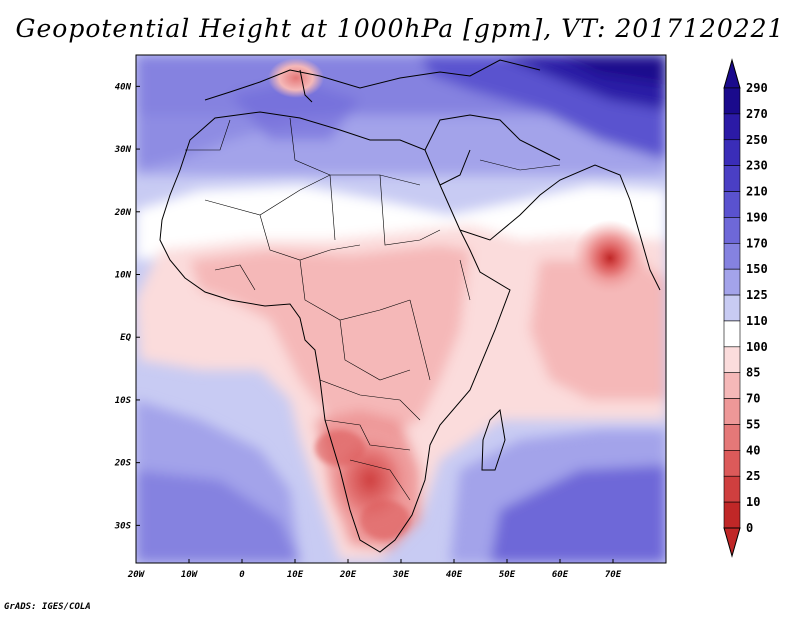 The height and width of the screenshot is (618, 800). I want to click on colorbar-label: 70, so click(753, 399).